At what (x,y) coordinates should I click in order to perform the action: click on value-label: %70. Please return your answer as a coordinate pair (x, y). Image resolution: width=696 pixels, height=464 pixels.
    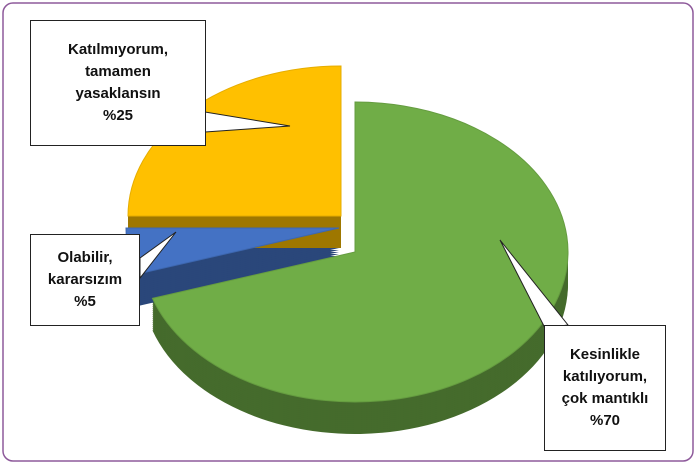
    Looking at the image, I should click on (605, 420).